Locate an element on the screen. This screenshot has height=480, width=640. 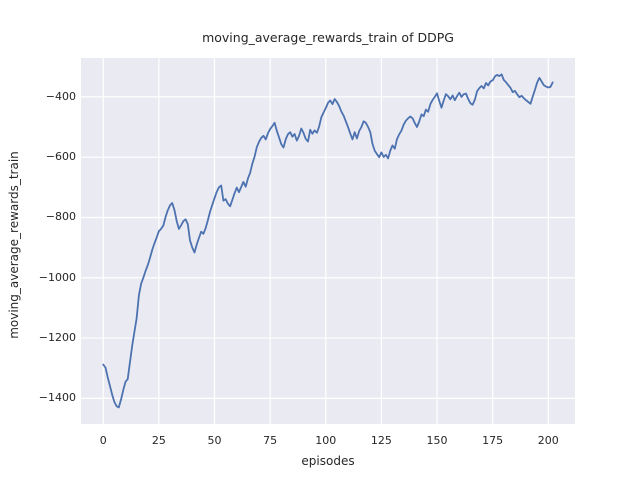
x-tick-label: 100 is located at coordinates (326, 440).